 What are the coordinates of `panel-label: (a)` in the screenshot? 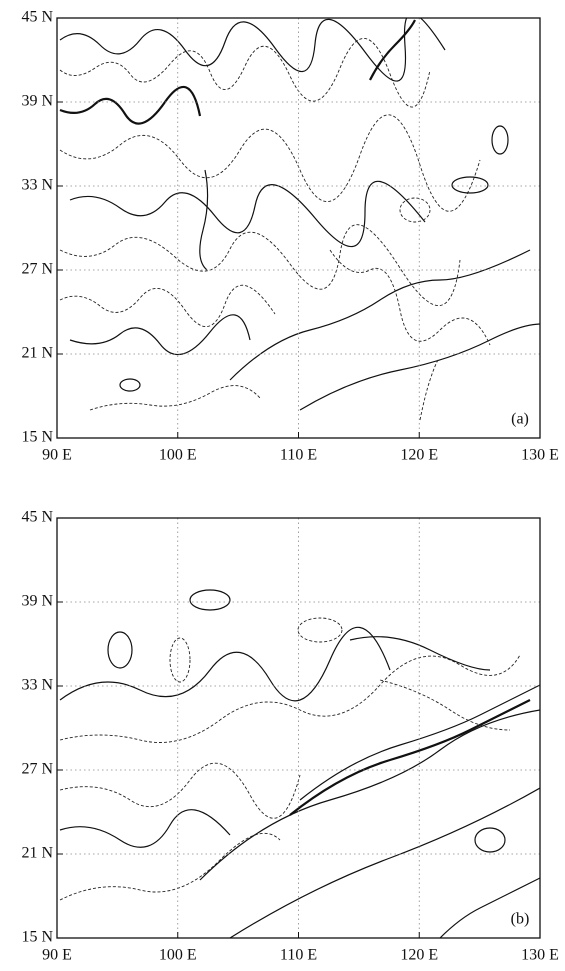 It's located at (520, 419).